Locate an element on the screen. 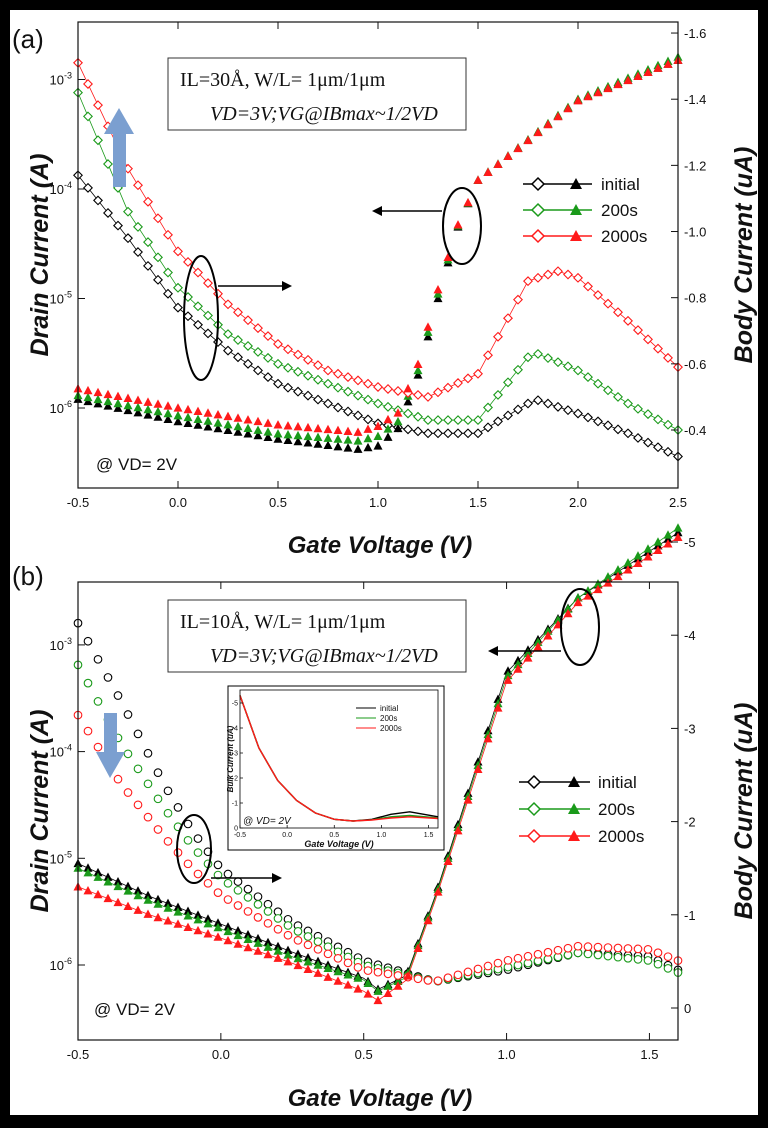  inset-axes: -0.5 0.0 0.5 1.0 1.5 0 -1 -2 -3 -4 -5 is located at coordinates (333, 770).